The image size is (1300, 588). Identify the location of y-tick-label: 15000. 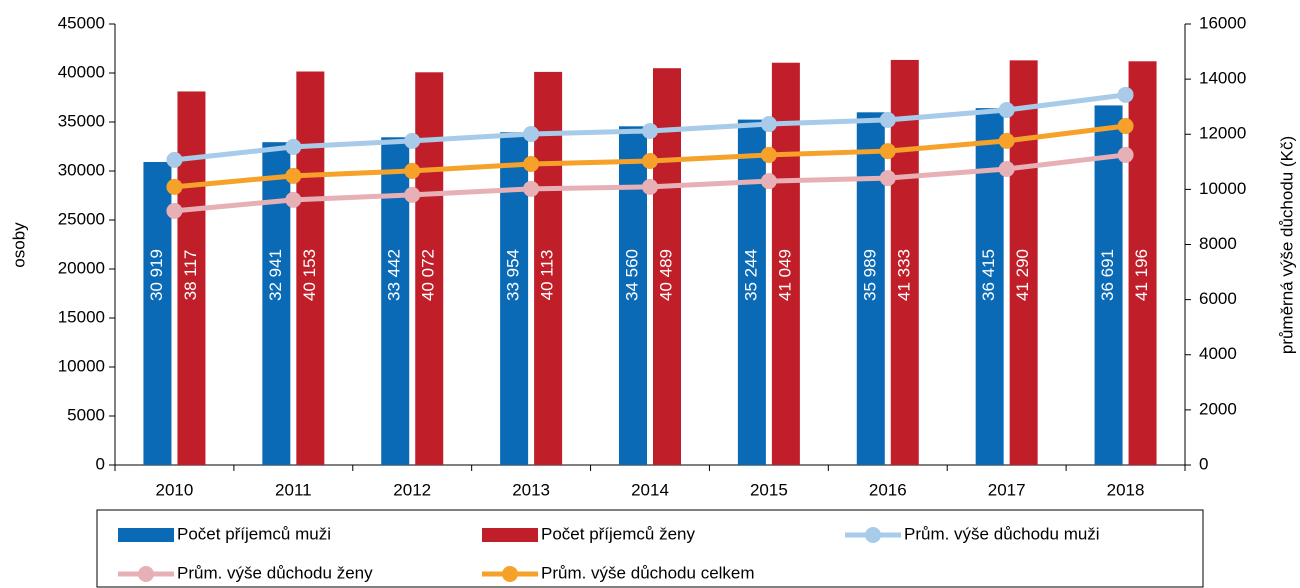
(81, 316).